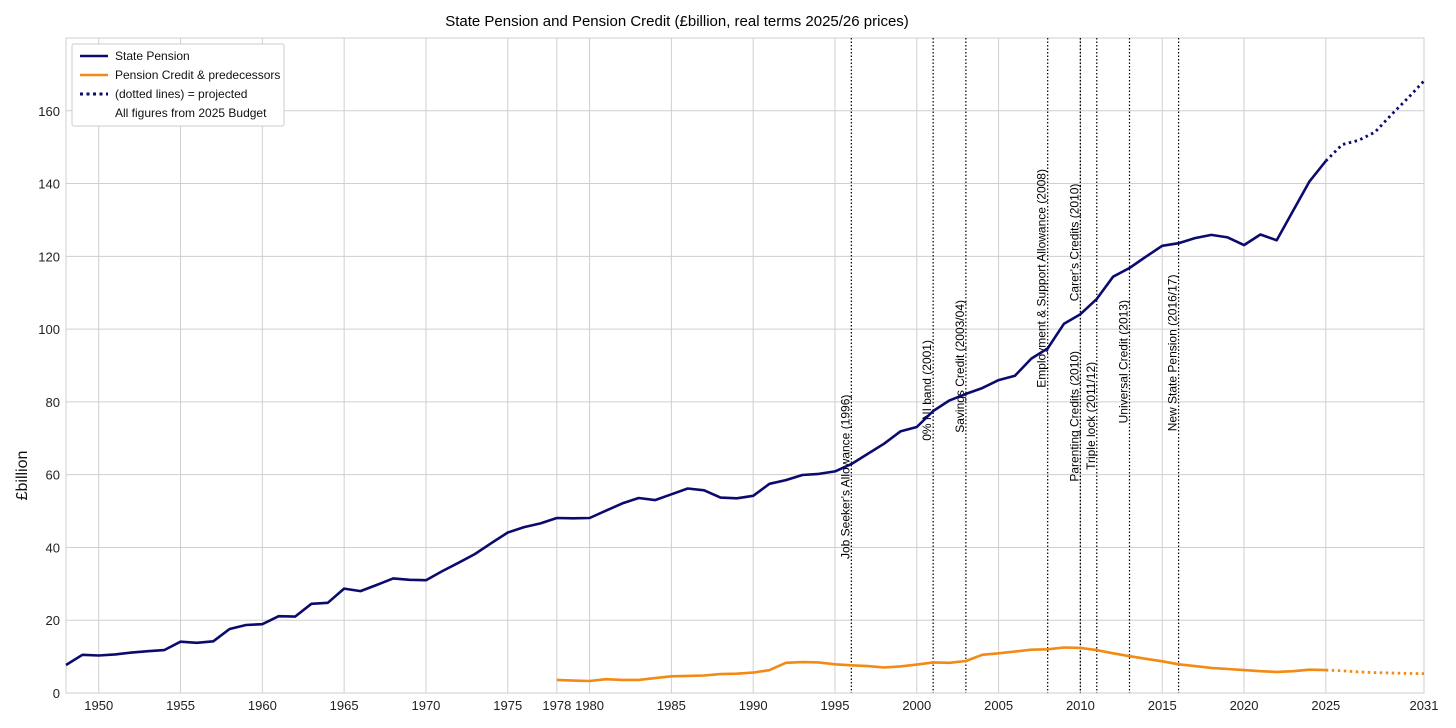 The width and height of the screenshot is (1456, 728). I want to click on legend-label: Pension Credit & predecessors, so click(197, 75).